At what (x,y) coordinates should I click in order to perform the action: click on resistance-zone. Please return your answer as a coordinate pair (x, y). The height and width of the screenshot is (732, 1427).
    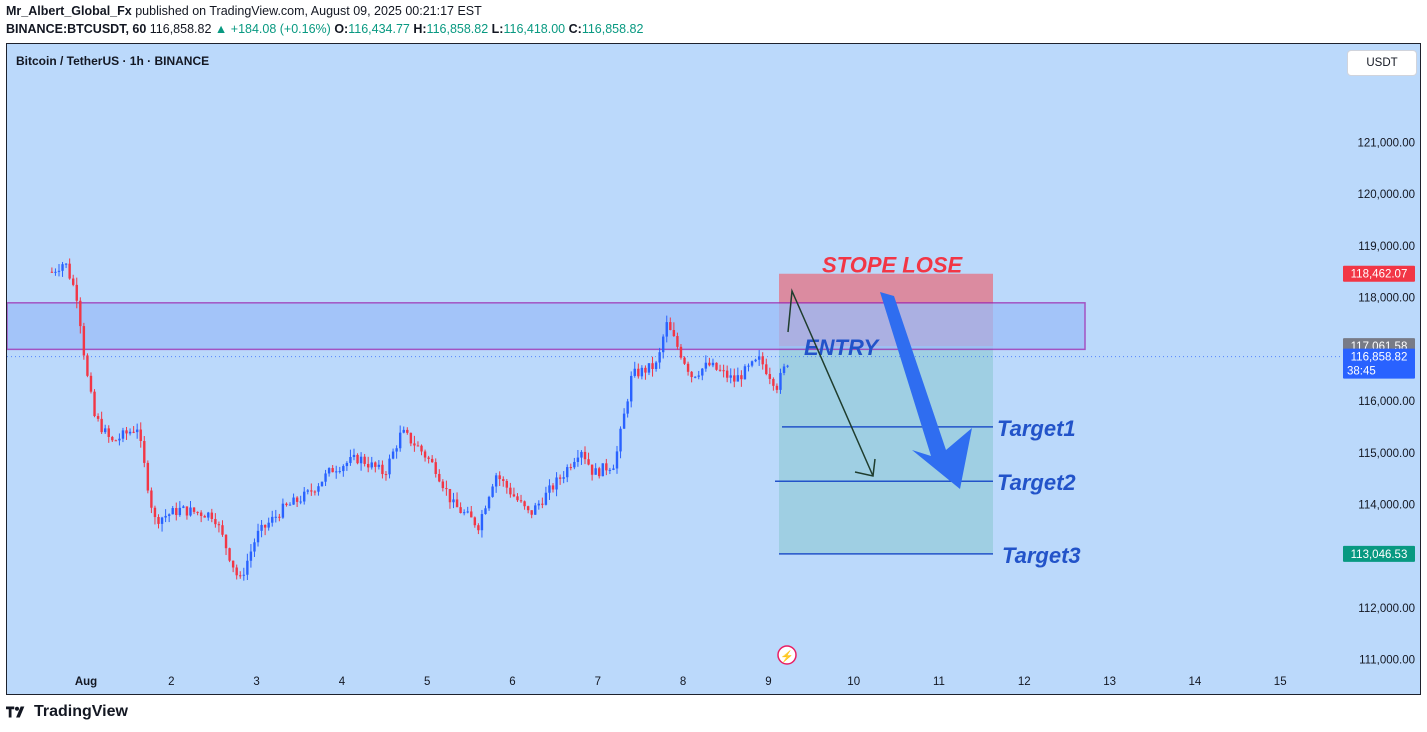
    Looking at the image, I should click on (546, 326).